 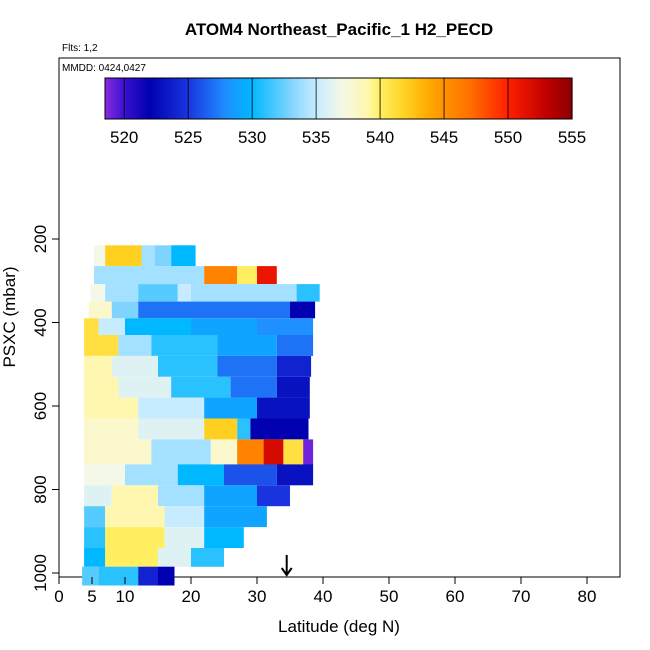 I want to click on colorbar-tick-label: 530, so click(x=252, y=137).